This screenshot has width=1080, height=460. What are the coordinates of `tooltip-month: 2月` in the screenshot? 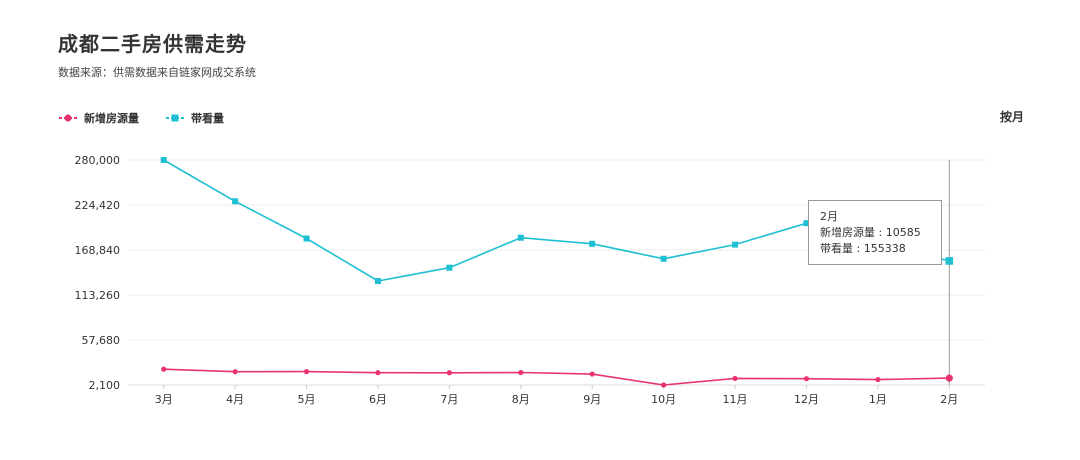 It's located at (829, 216).